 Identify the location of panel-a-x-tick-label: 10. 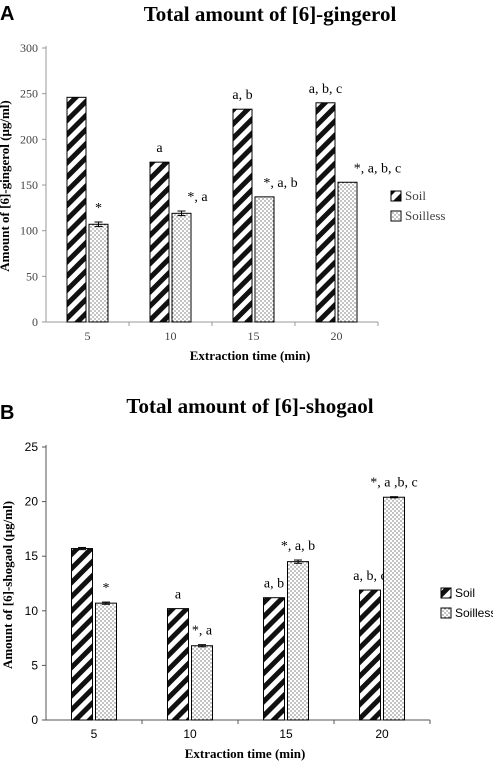
(171, 336).